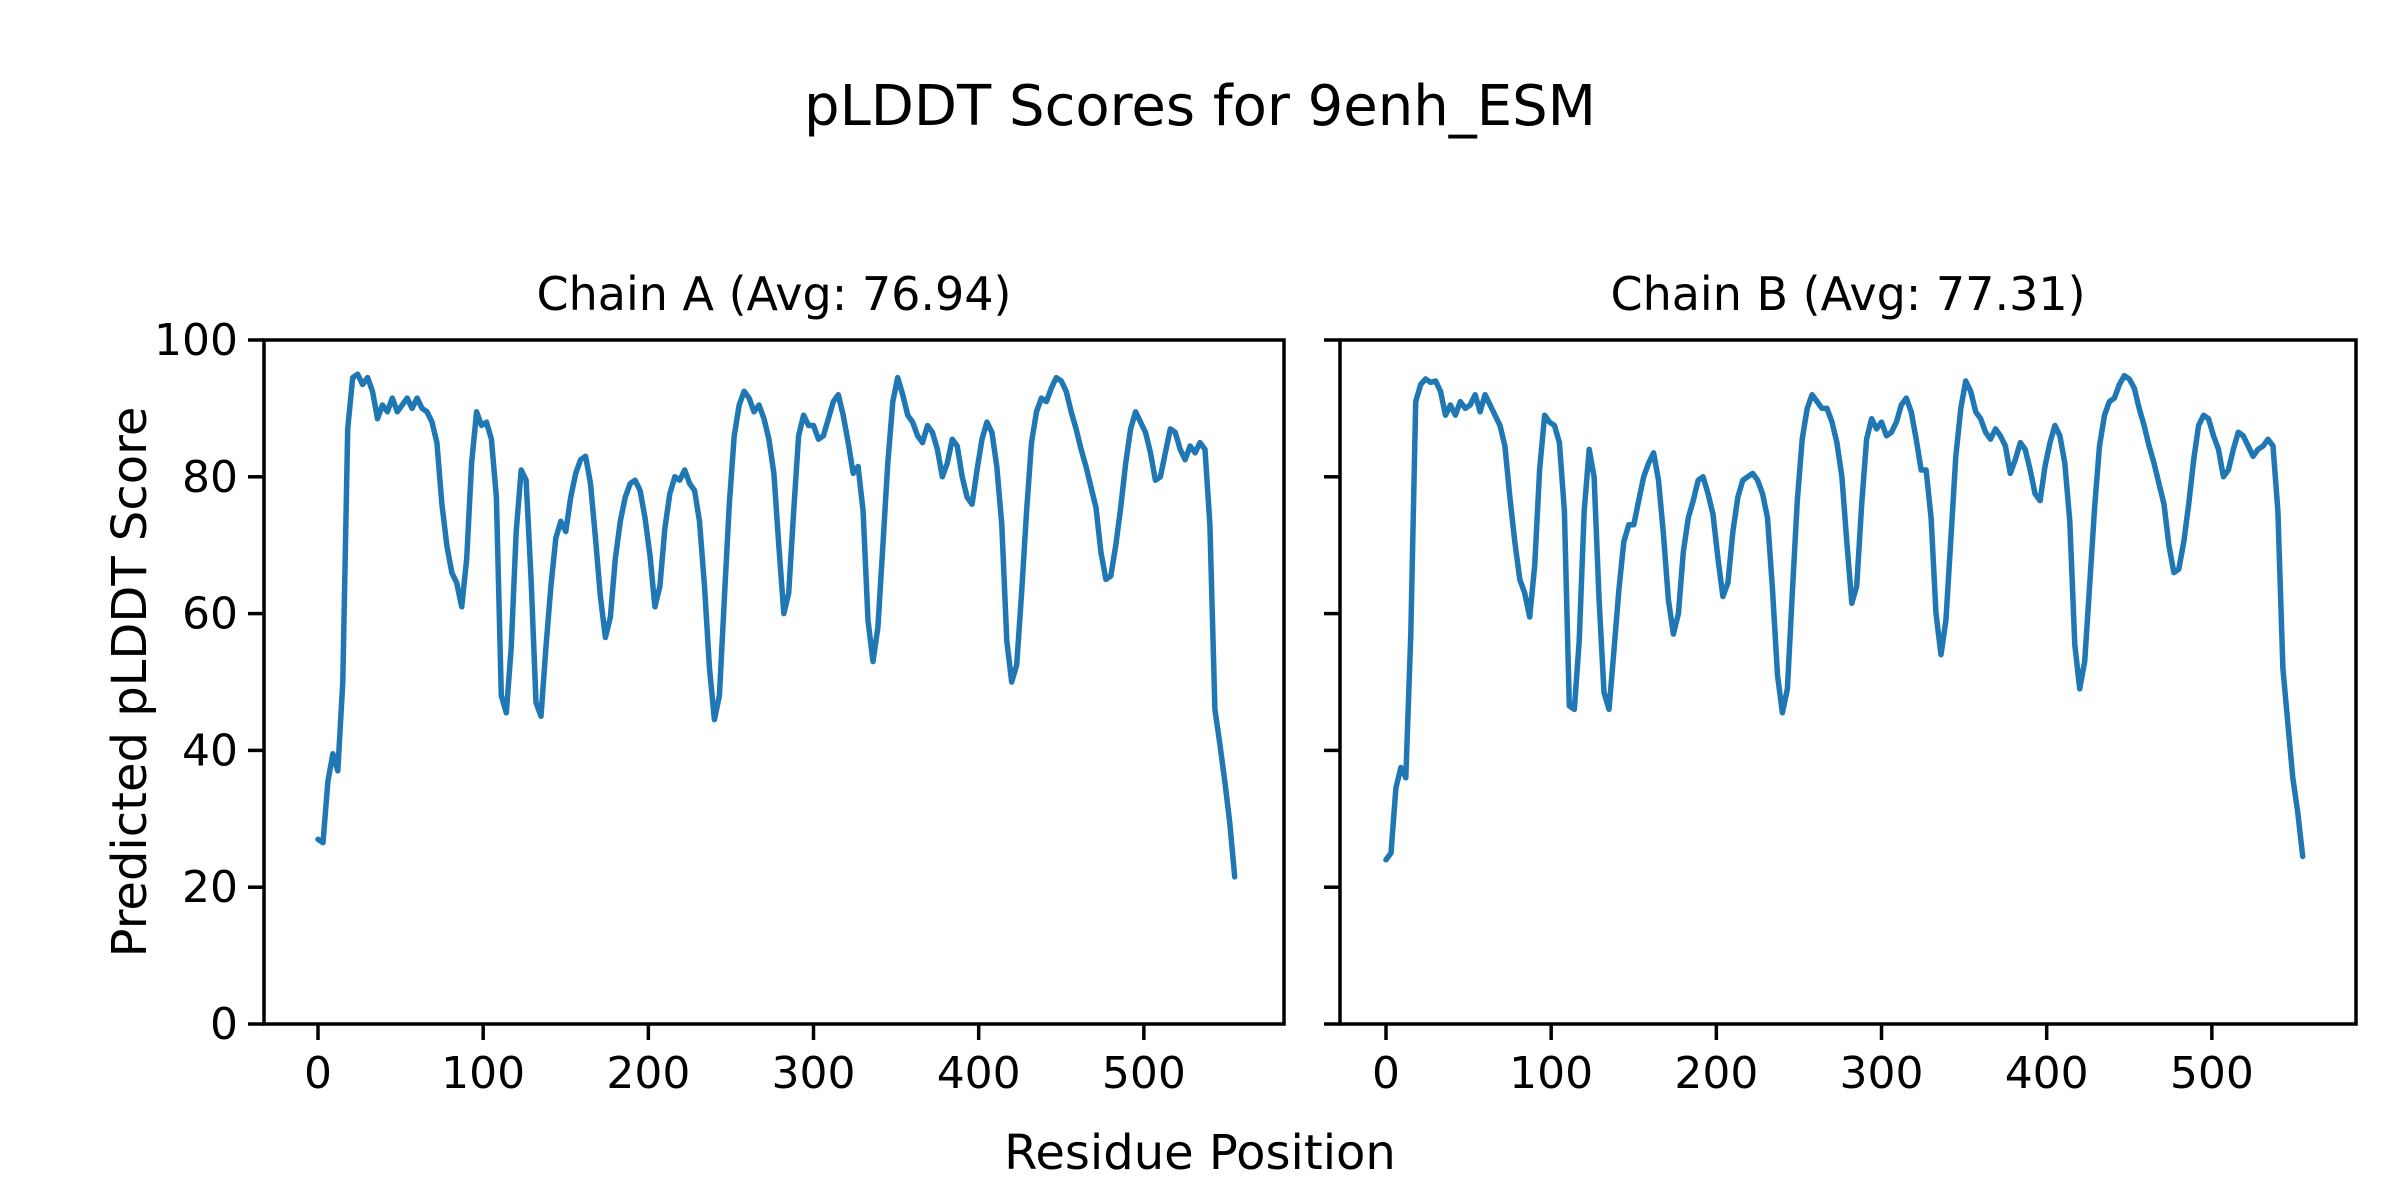 Image resolution: width=2400 pixels, height=1200 pixels. What do you see at coordinates (224, 1024) in the screenshot?
I see `chain-a-ytick-label: 0` at bounding box center [224, 1024].